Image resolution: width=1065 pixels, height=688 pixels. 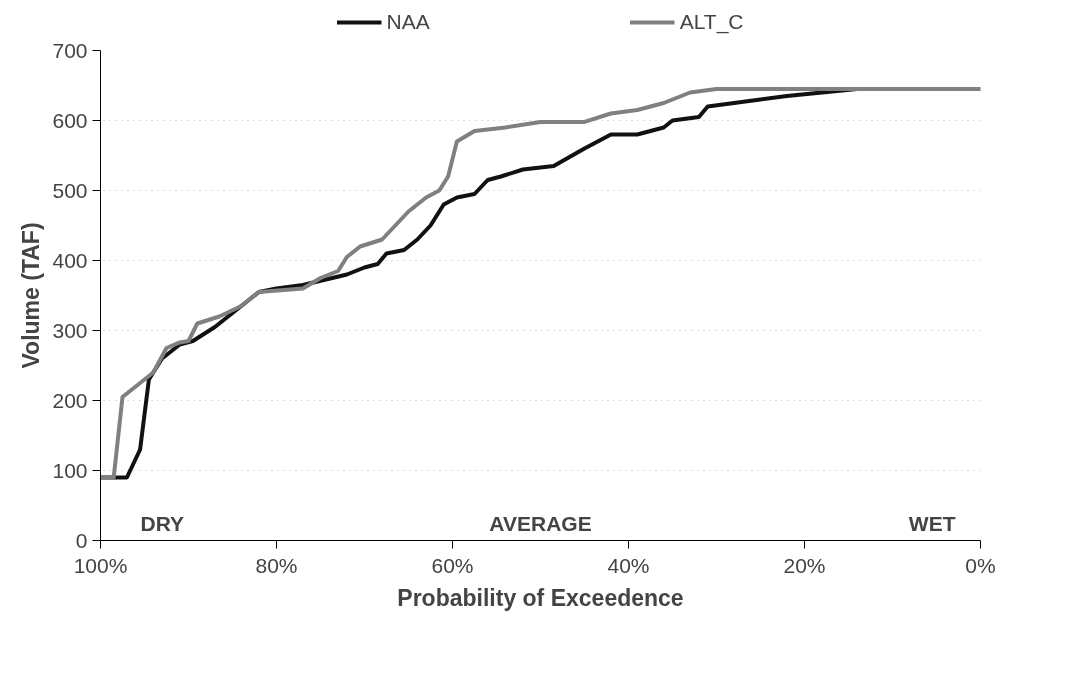 What do you see at coordinates (70, 330) in the screenshot?
I see `y-tick-label: 300` at bounding box center [70, 330].